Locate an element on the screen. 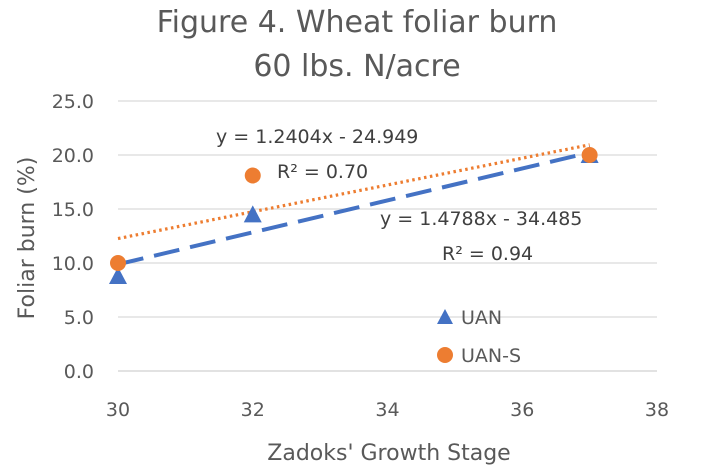  x-axis-title: Zadoks' Growth Stage is located at coordinates (388, 453).